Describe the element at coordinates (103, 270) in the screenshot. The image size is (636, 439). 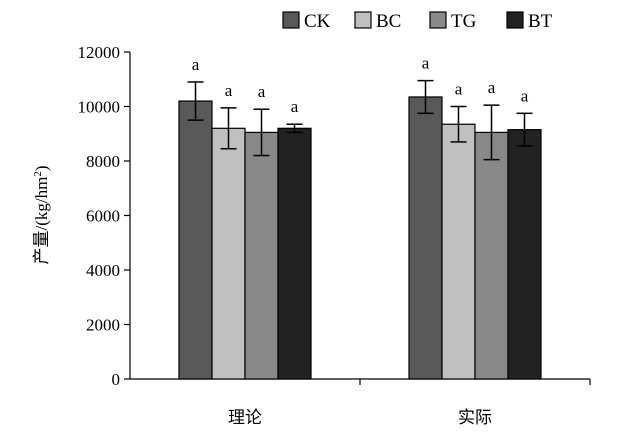
I see `y-tick-label: 4000` at that location.